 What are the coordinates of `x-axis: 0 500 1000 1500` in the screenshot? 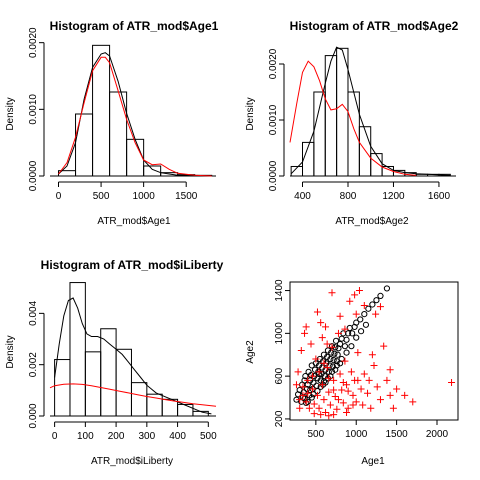 It's located at (127, 191).